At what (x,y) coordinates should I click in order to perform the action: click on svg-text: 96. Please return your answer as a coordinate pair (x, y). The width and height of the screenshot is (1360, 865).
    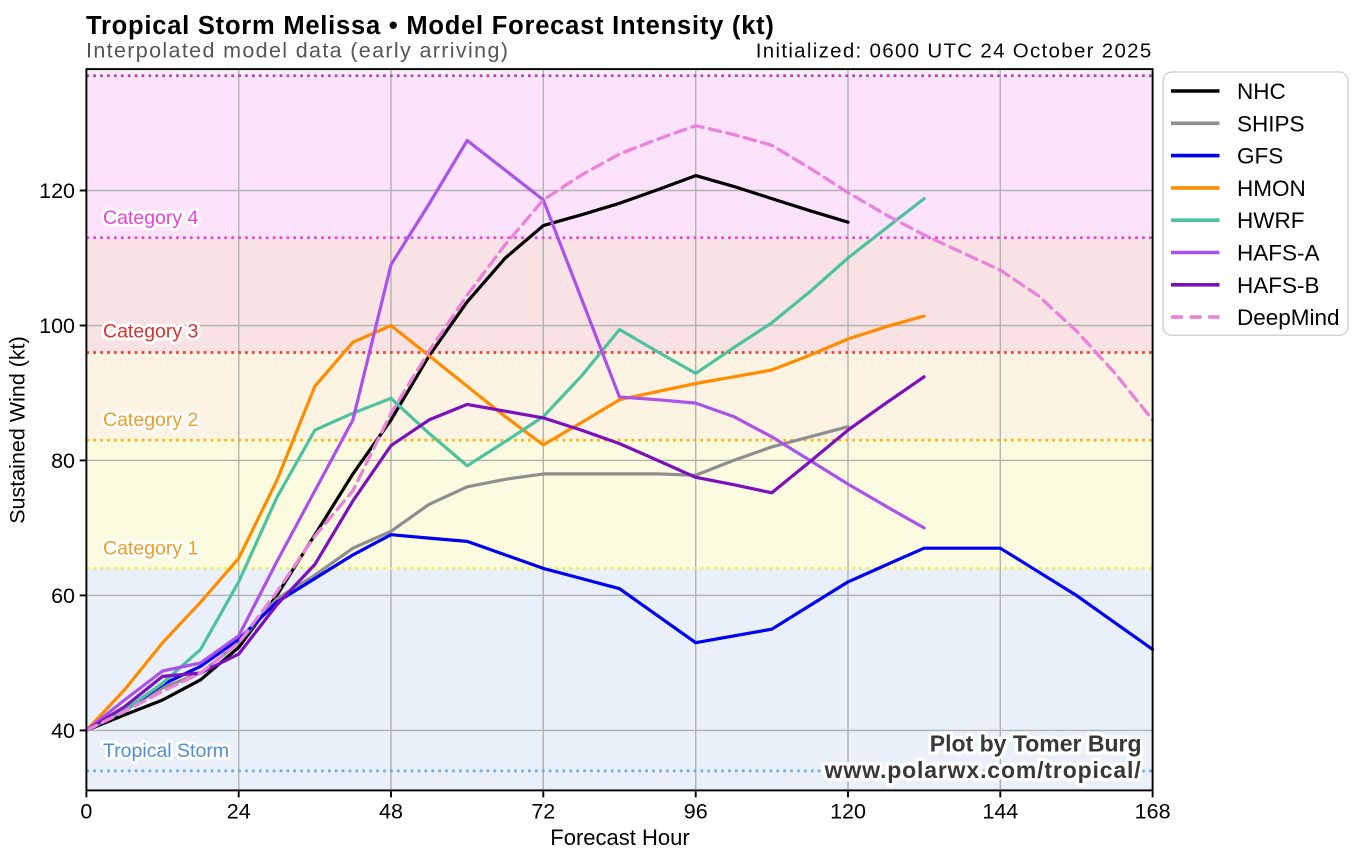
    Looking at the image, I should click on (696, 812).